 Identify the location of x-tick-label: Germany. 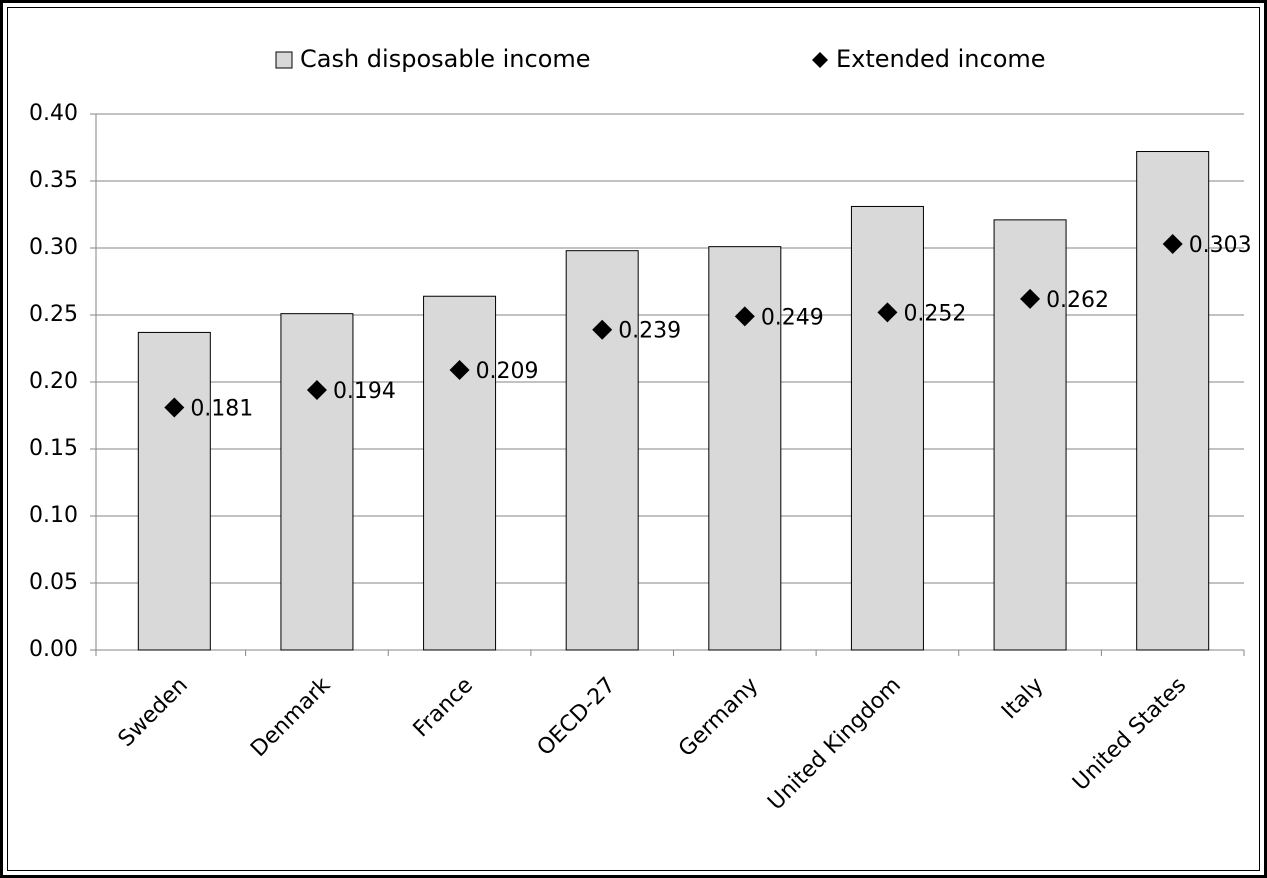
(718, 717).